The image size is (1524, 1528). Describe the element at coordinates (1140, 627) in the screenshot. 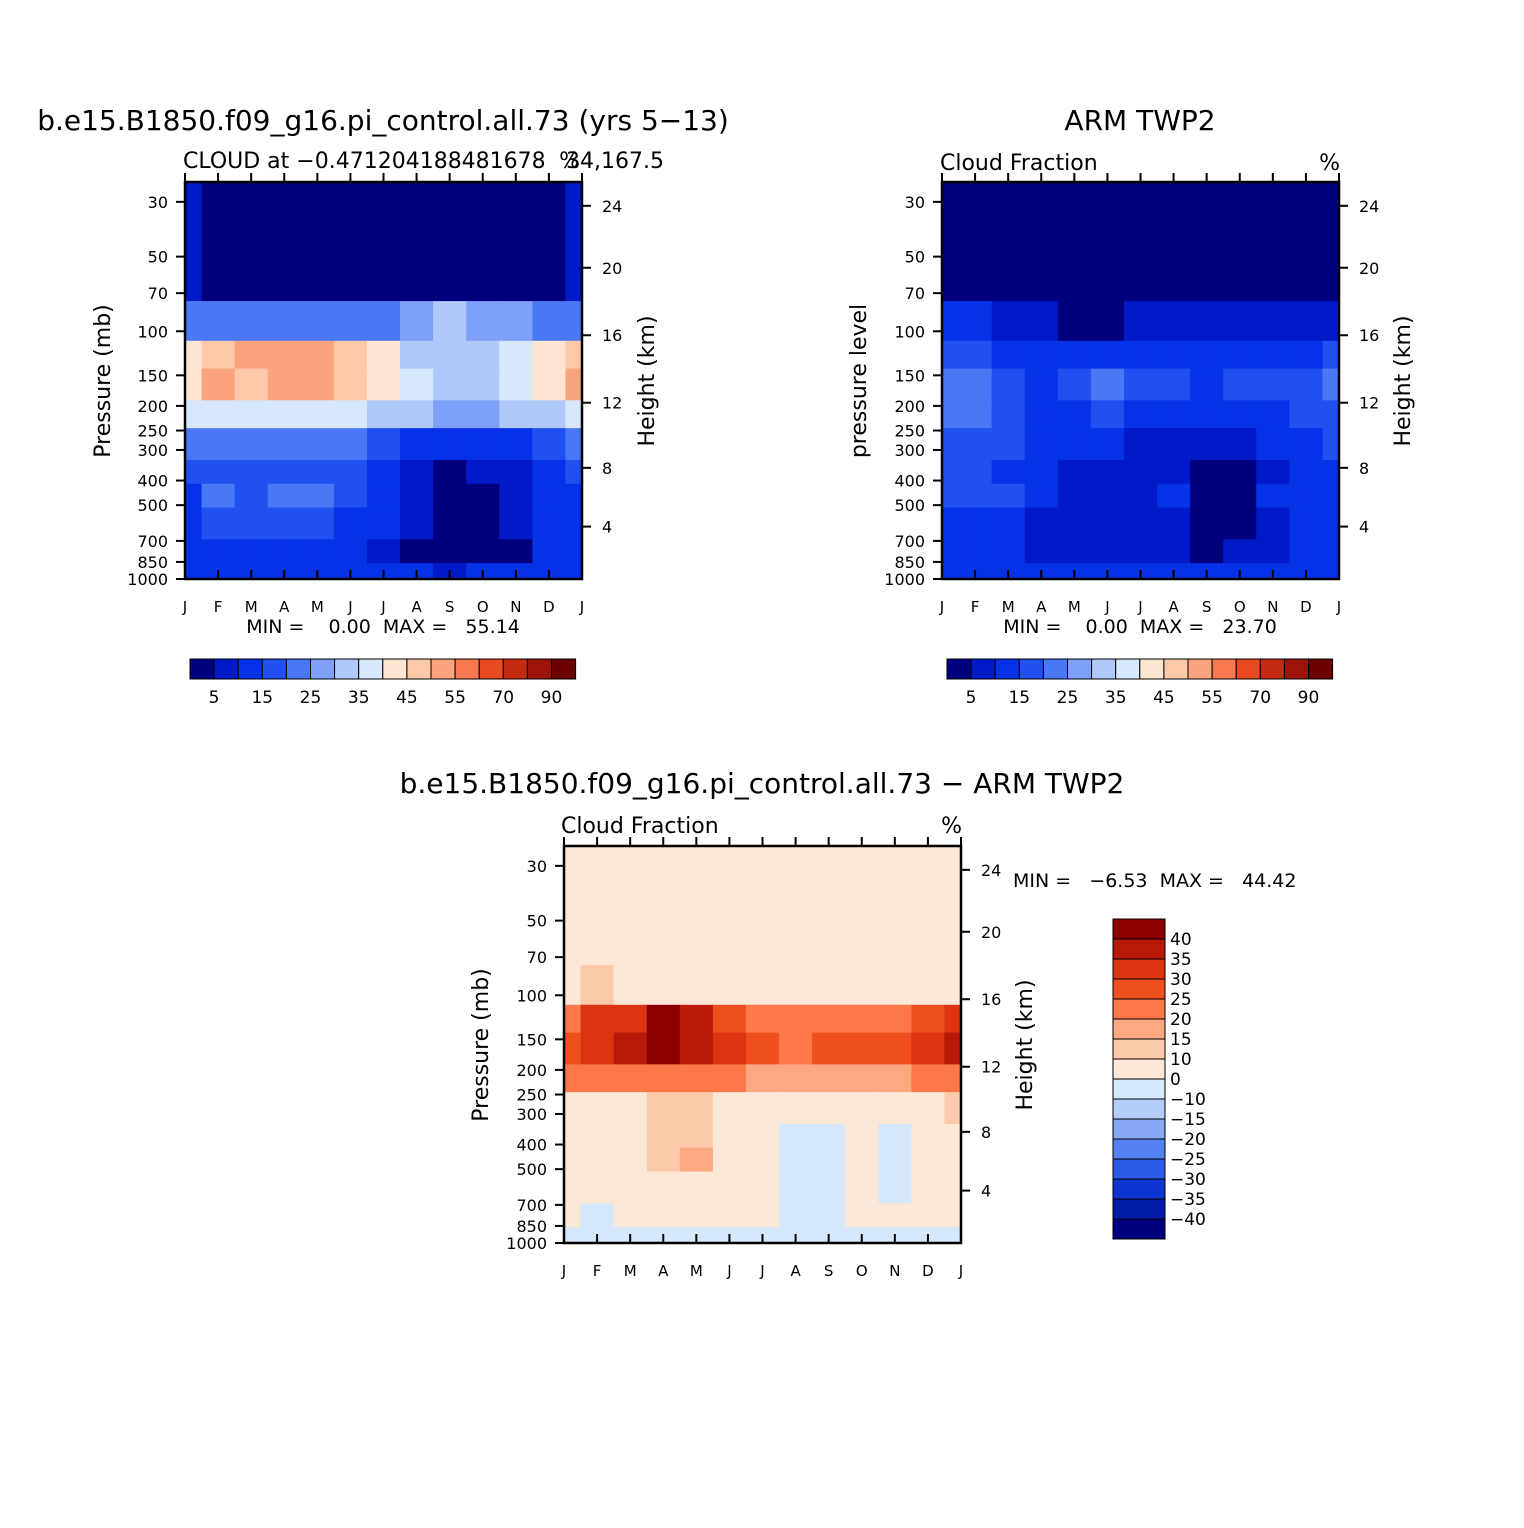

I see `panel-obs-stats: MIN = 0.00 MAX = 23.70` at that location.